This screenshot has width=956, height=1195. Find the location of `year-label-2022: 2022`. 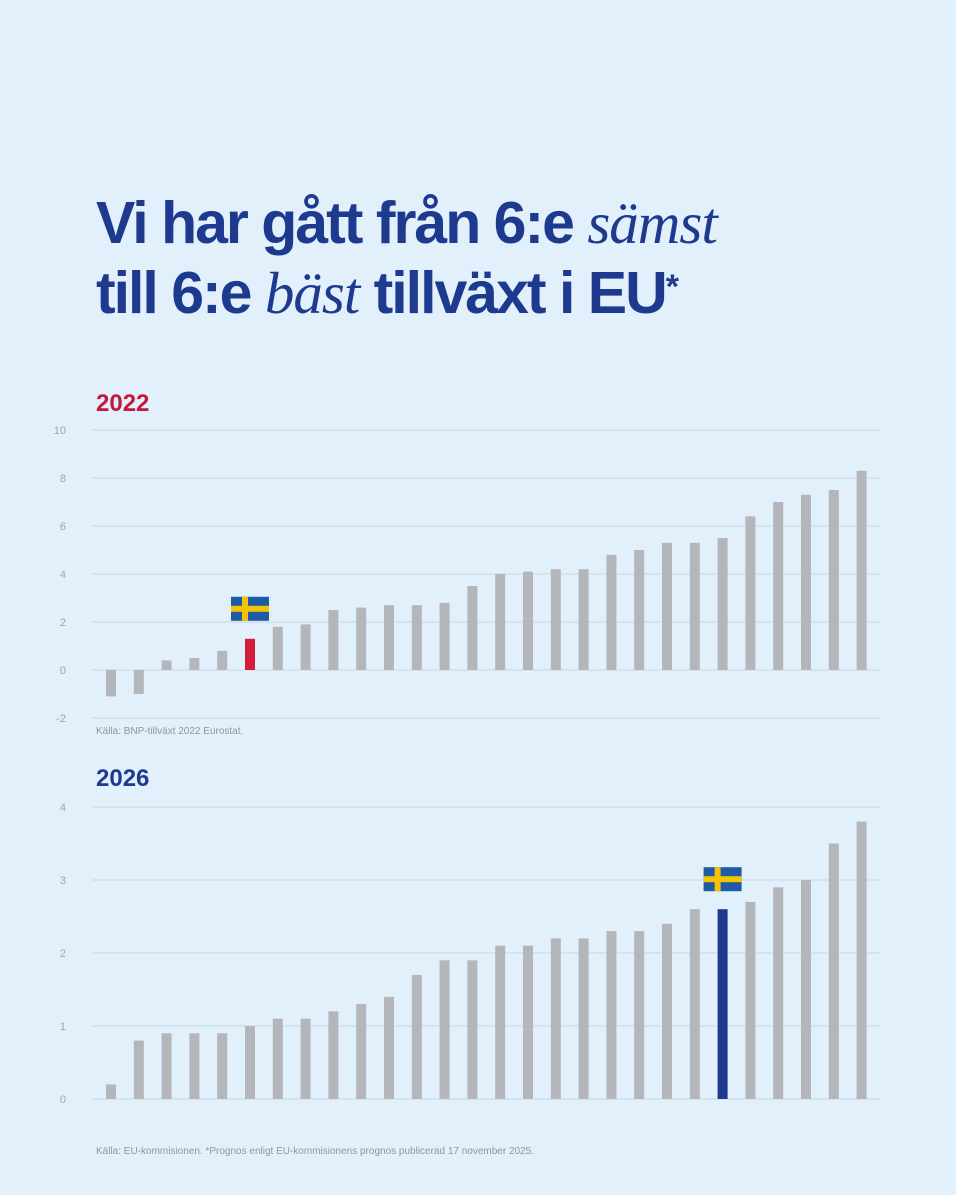

year-label-2022: 2022 is located at coordinates (123, 403).